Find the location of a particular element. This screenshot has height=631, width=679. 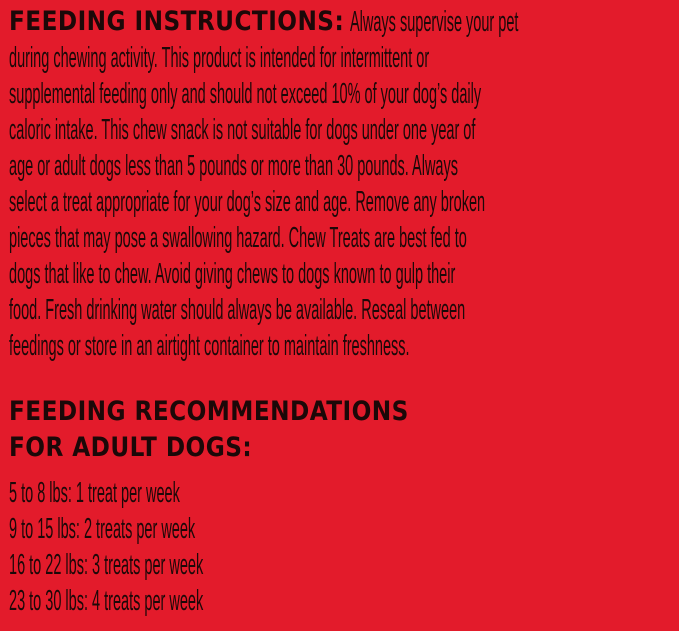

instructions-first-line: FEEDING INSTRUCTIONS: is located at coordinates (204, 22).